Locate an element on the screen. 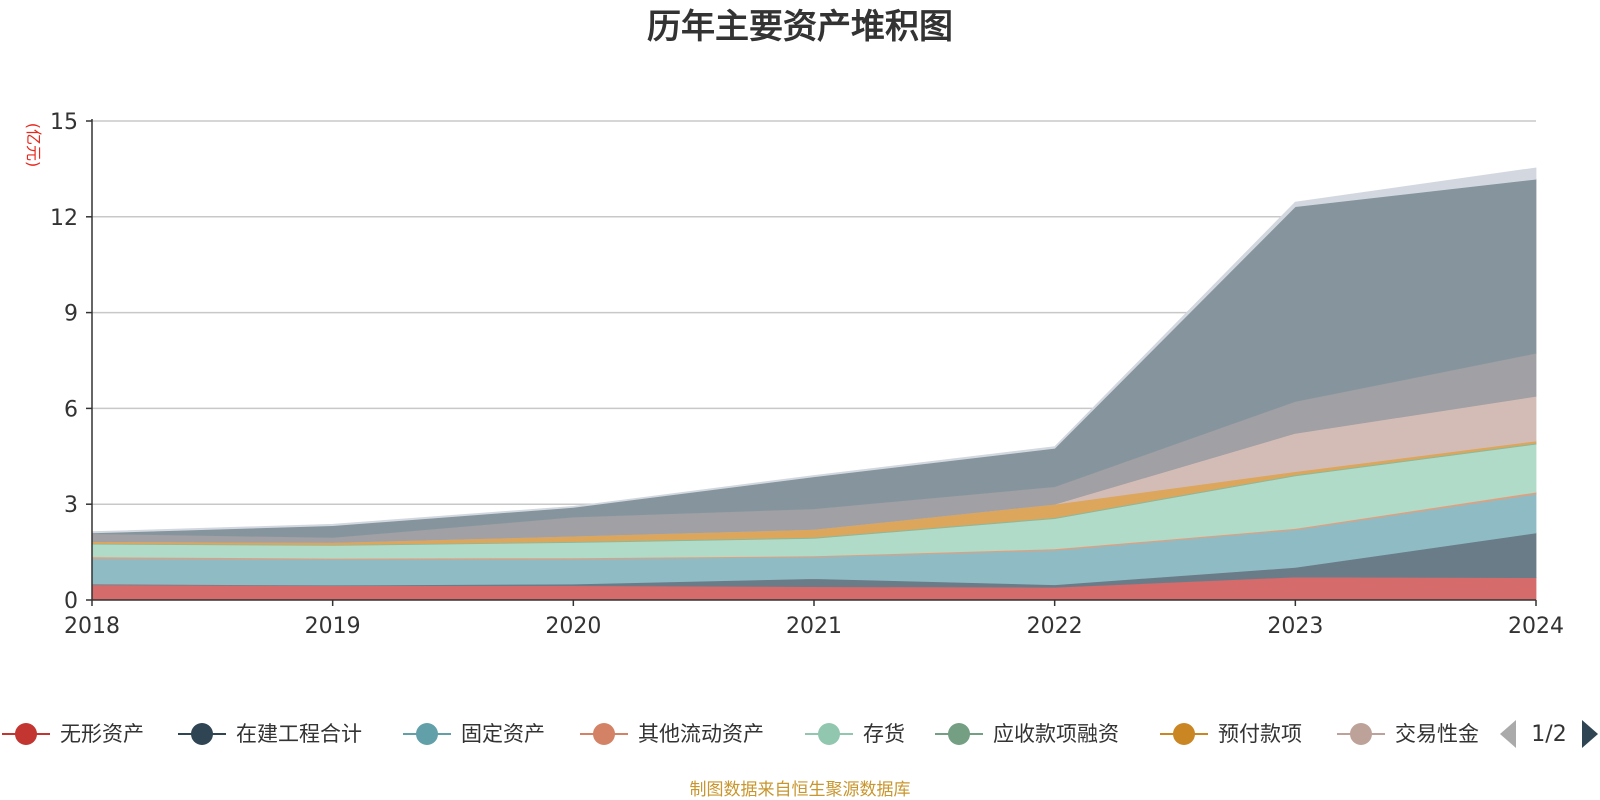  legend-item-5: 存货 is located at coordinates (855, 734).